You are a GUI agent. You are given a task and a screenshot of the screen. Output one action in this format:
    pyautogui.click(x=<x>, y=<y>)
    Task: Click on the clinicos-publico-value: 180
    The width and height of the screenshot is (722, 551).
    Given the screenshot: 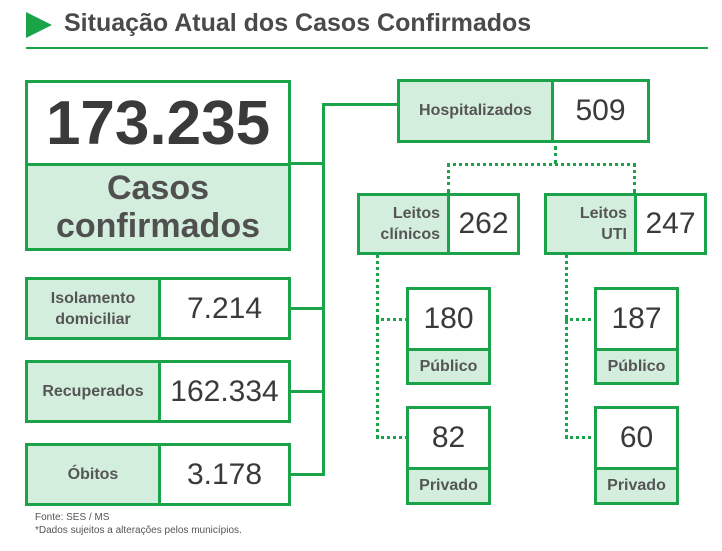 What is the action you would take?
    pyautogui.click(x=448, y=318)
    